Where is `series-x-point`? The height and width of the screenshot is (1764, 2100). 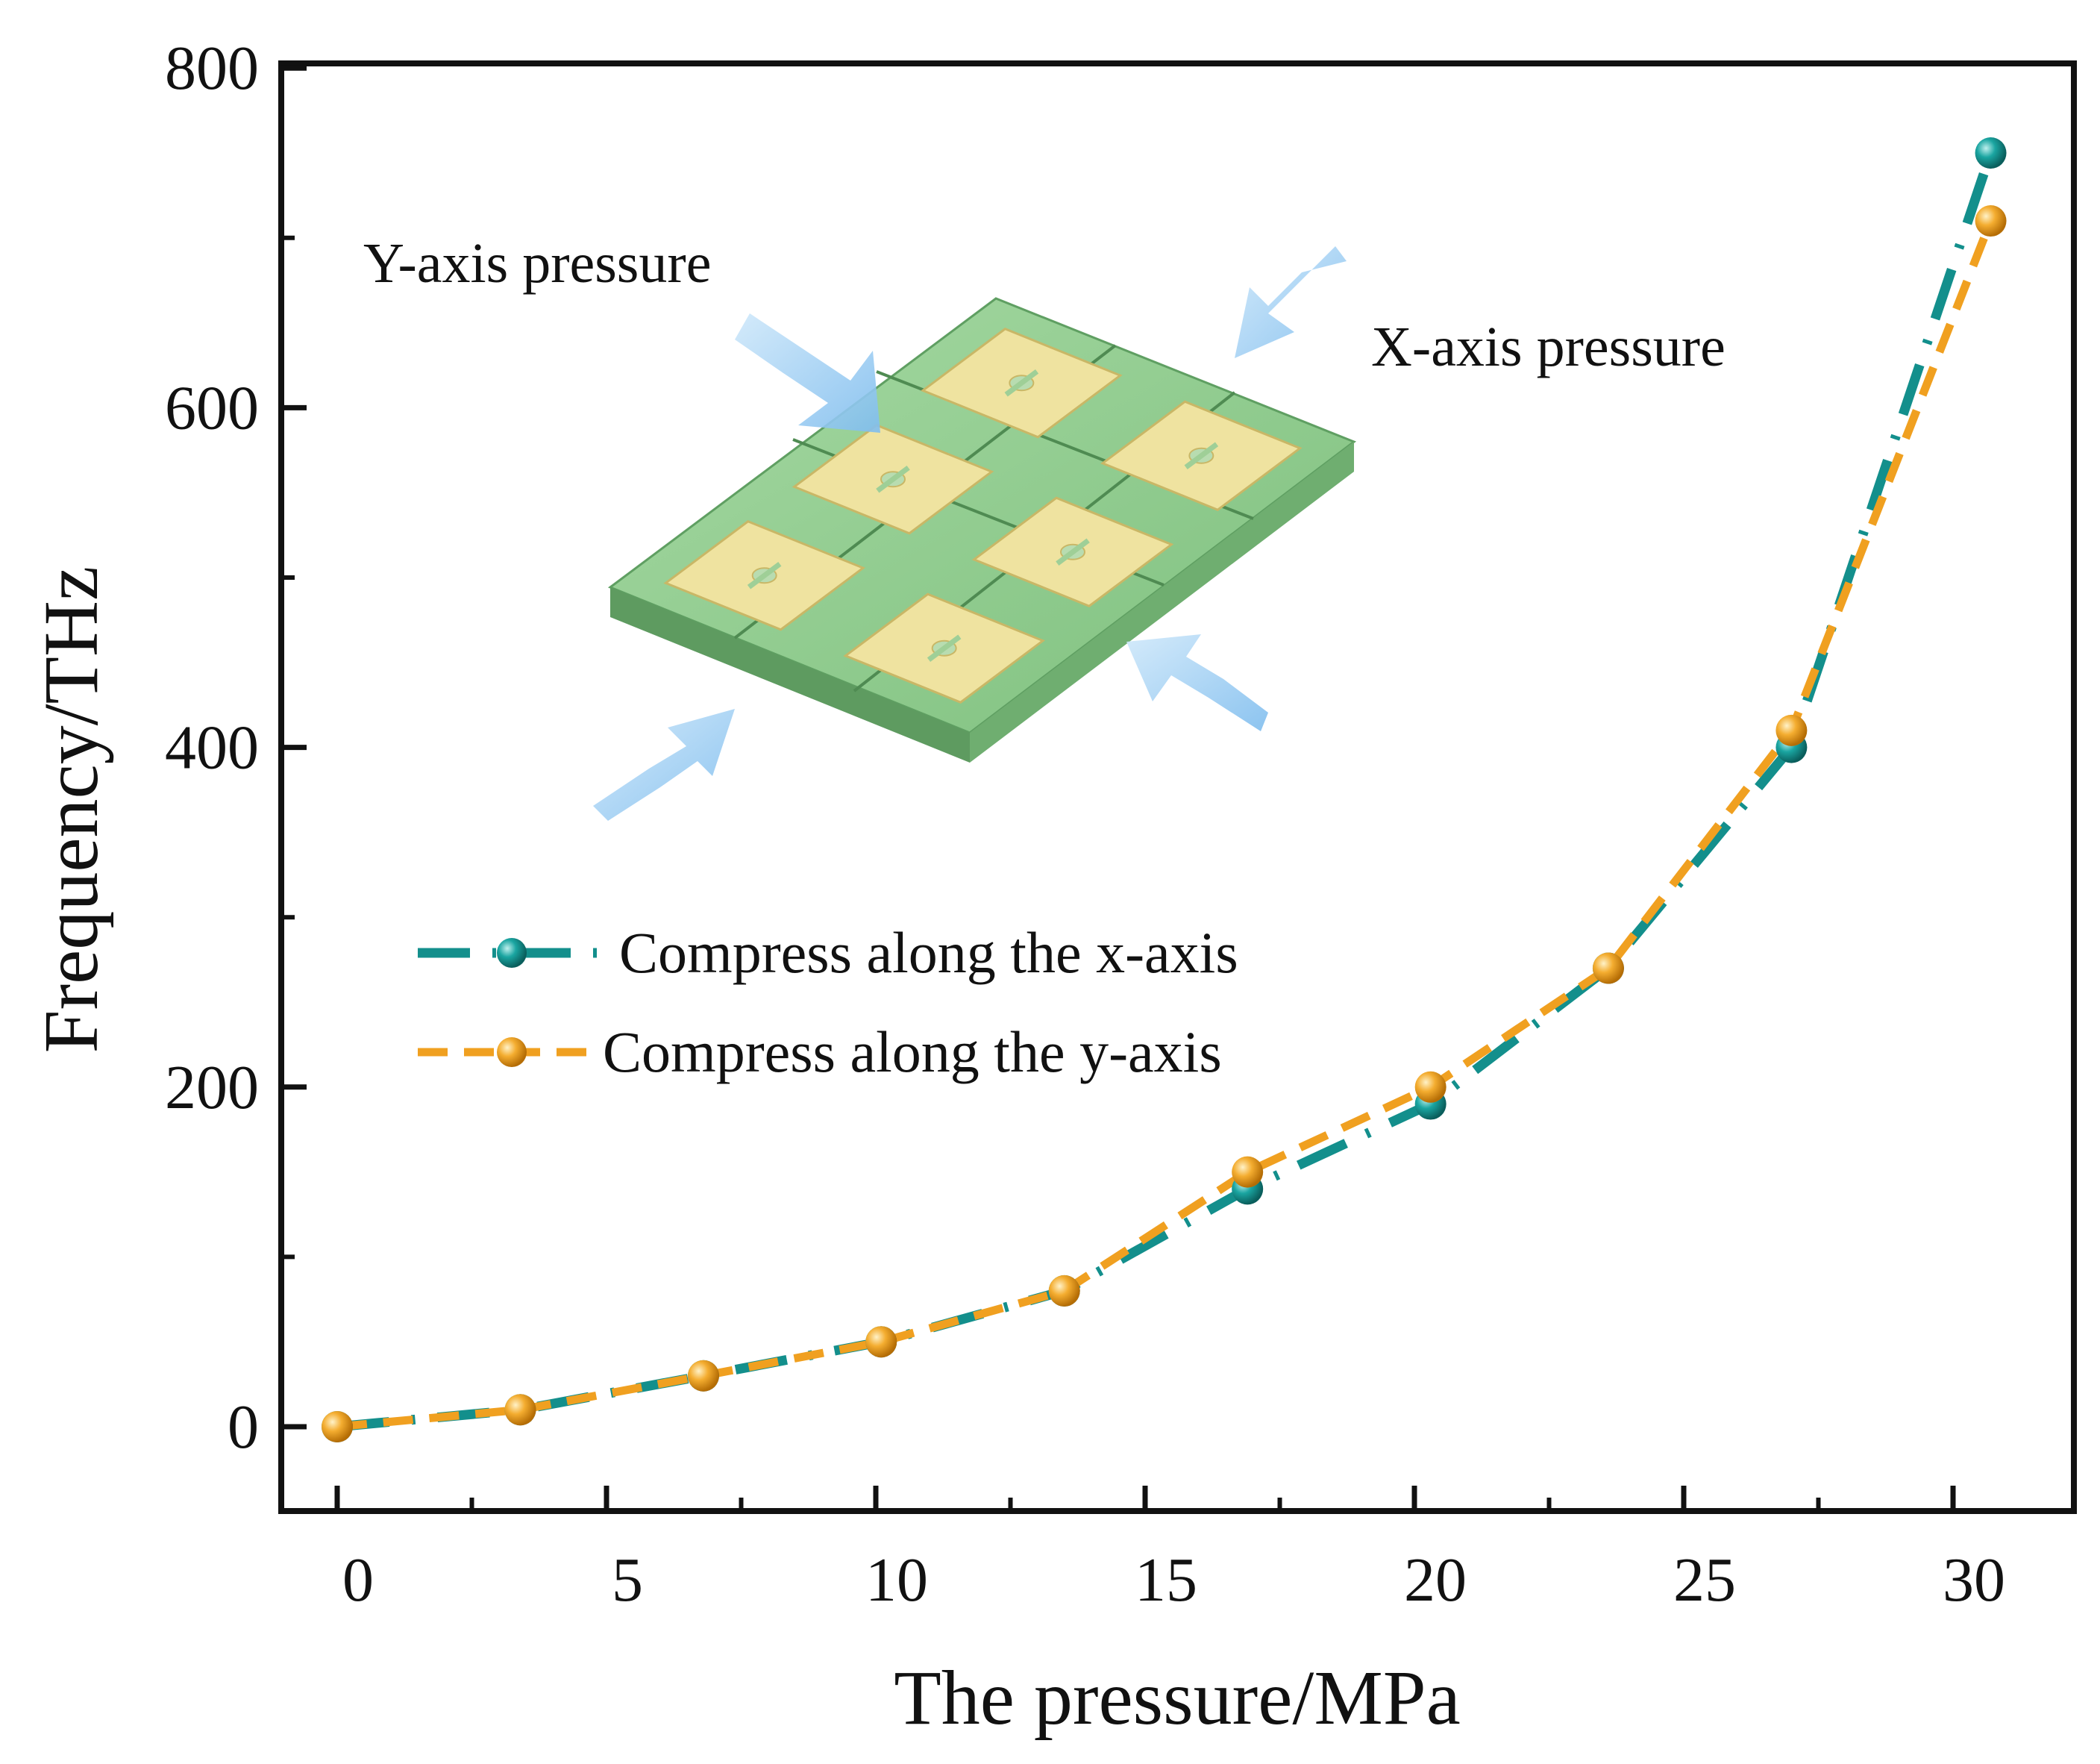 series-x-point is located at coordinates (1991, 153).